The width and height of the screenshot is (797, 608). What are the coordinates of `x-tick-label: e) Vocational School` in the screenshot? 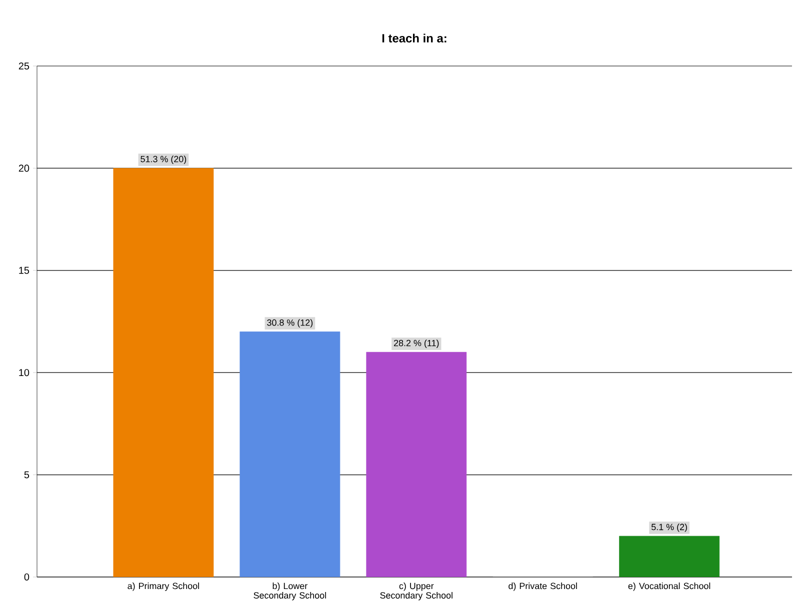 It's located at (669, 586).